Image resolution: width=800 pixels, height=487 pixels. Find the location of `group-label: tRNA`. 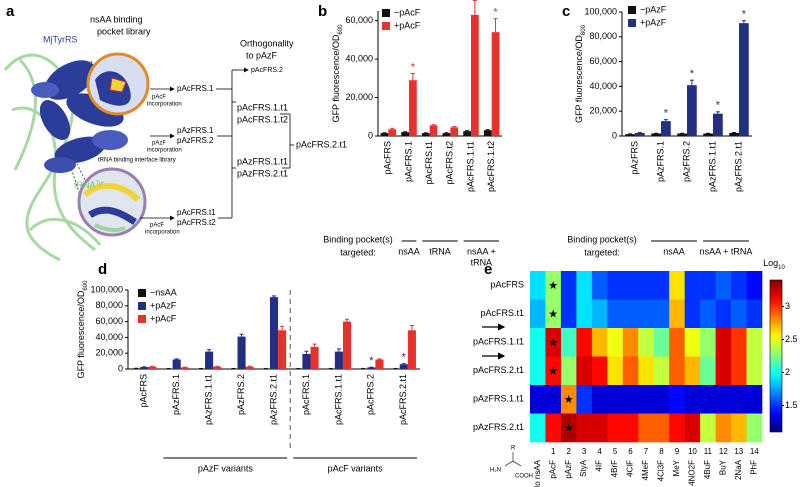

group-label: tRNA is located at coordinates (440, 251).